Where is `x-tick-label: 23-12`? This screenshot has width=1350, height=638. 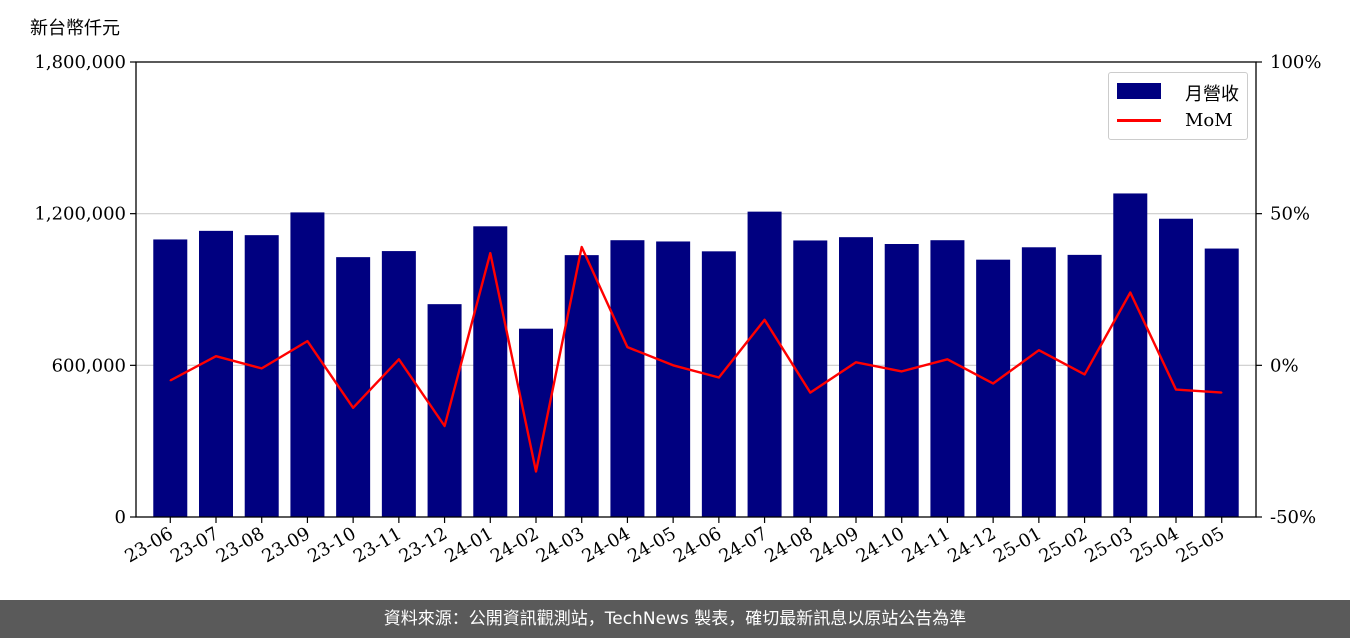
x-tick-label: 23-12 is located at coordinates (423, 545).